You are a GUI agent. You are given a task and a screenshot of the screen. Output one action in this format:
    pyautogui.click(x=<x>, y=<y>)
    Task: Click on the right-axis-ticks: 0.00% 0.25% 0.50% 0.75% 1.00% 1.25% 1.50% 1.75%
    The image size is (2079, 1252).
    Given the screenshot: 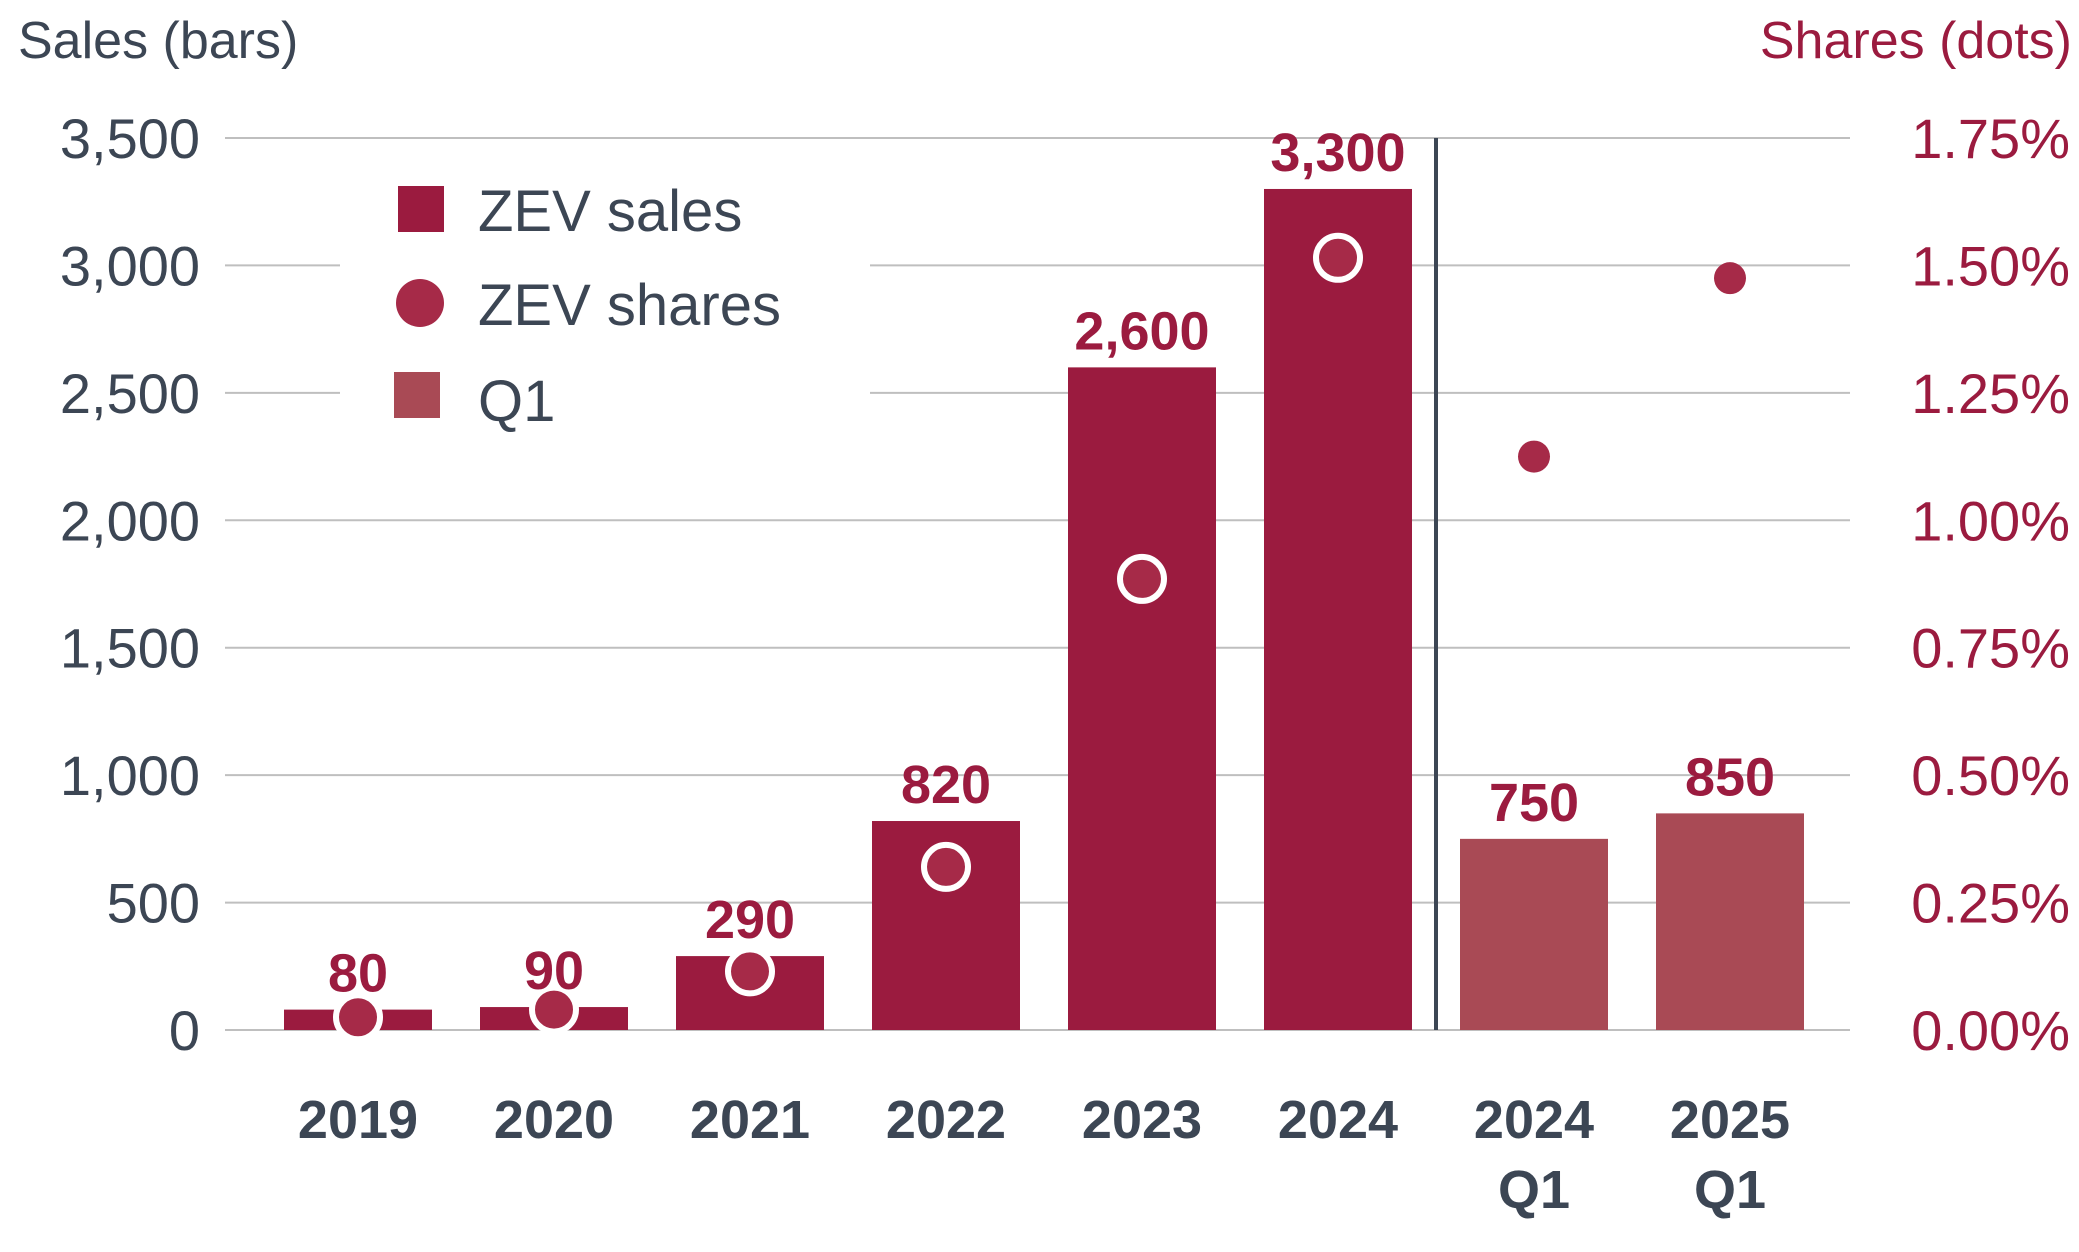 What is the action you would take?
    pyautogui.click(x=1990, y=584)
    